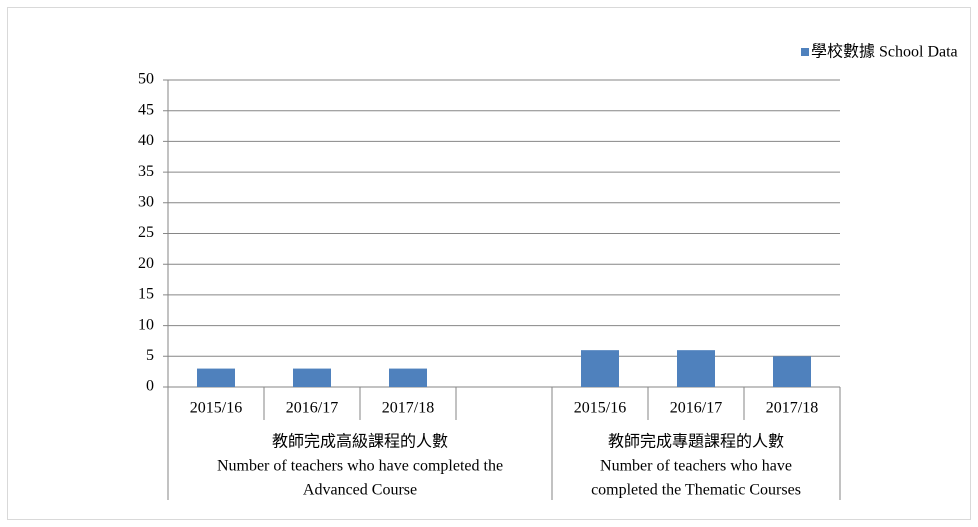 This screenshot has height=527, width=978. What do you see at coordinates (146, 294) in the screenshot?
I see `y-tick-label: 15` at bounding box center [146, 294].